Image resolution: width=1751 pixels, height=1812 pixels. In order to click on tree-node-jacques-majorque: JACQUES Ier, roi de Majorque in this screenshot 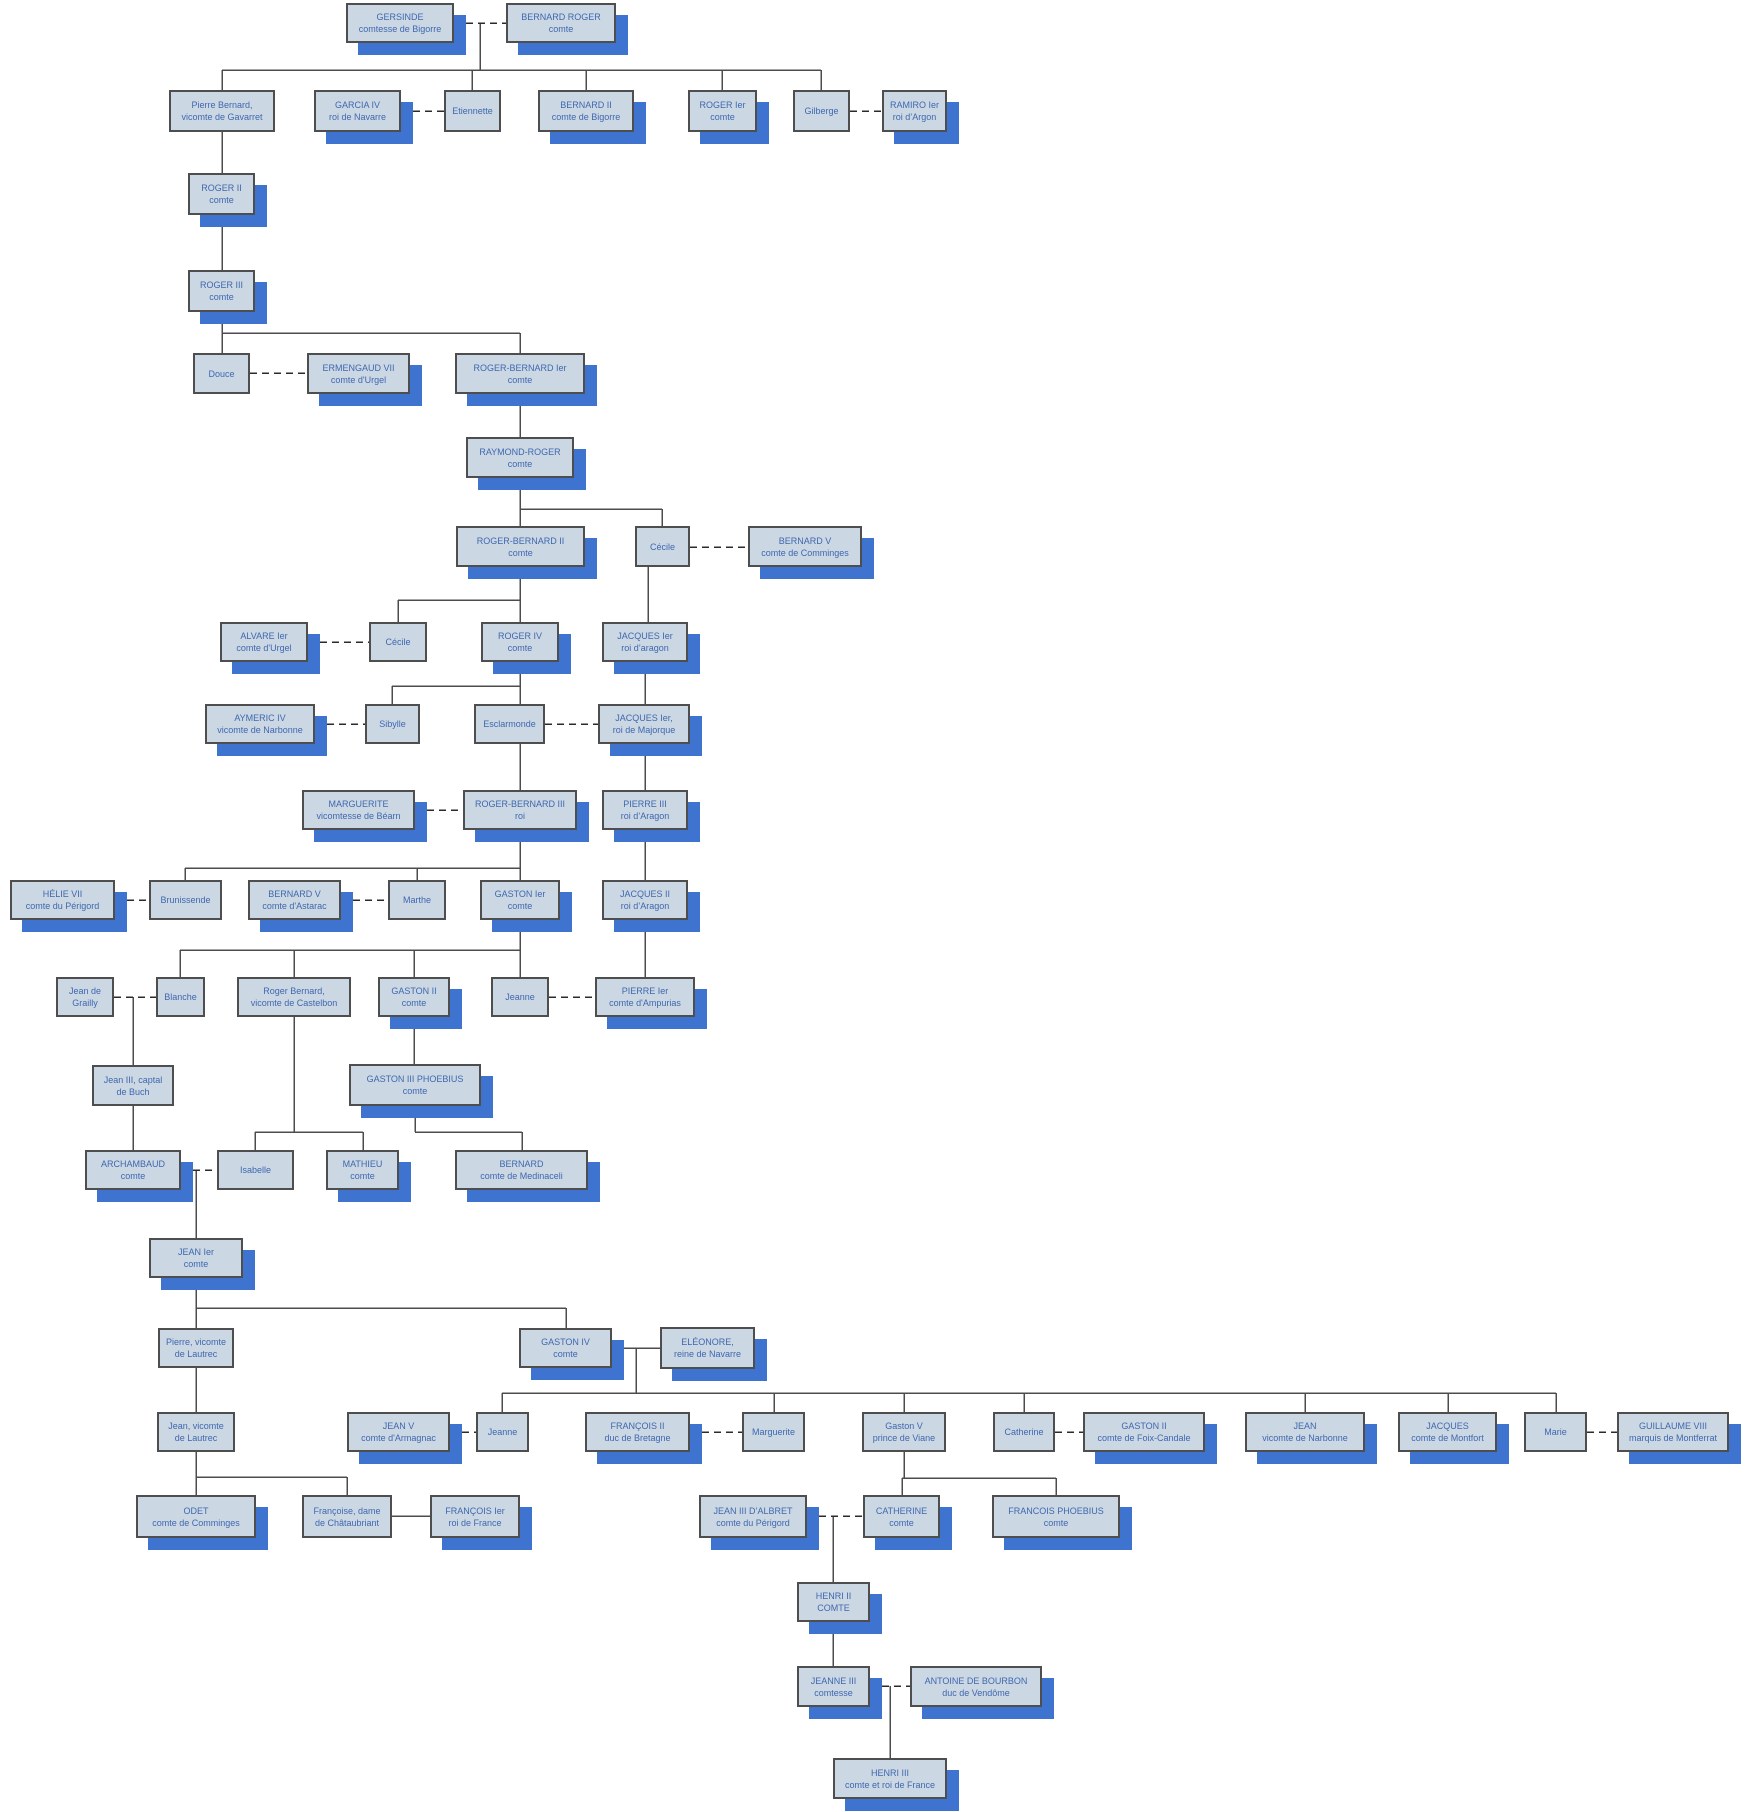, I will do `click(644, 724)`.